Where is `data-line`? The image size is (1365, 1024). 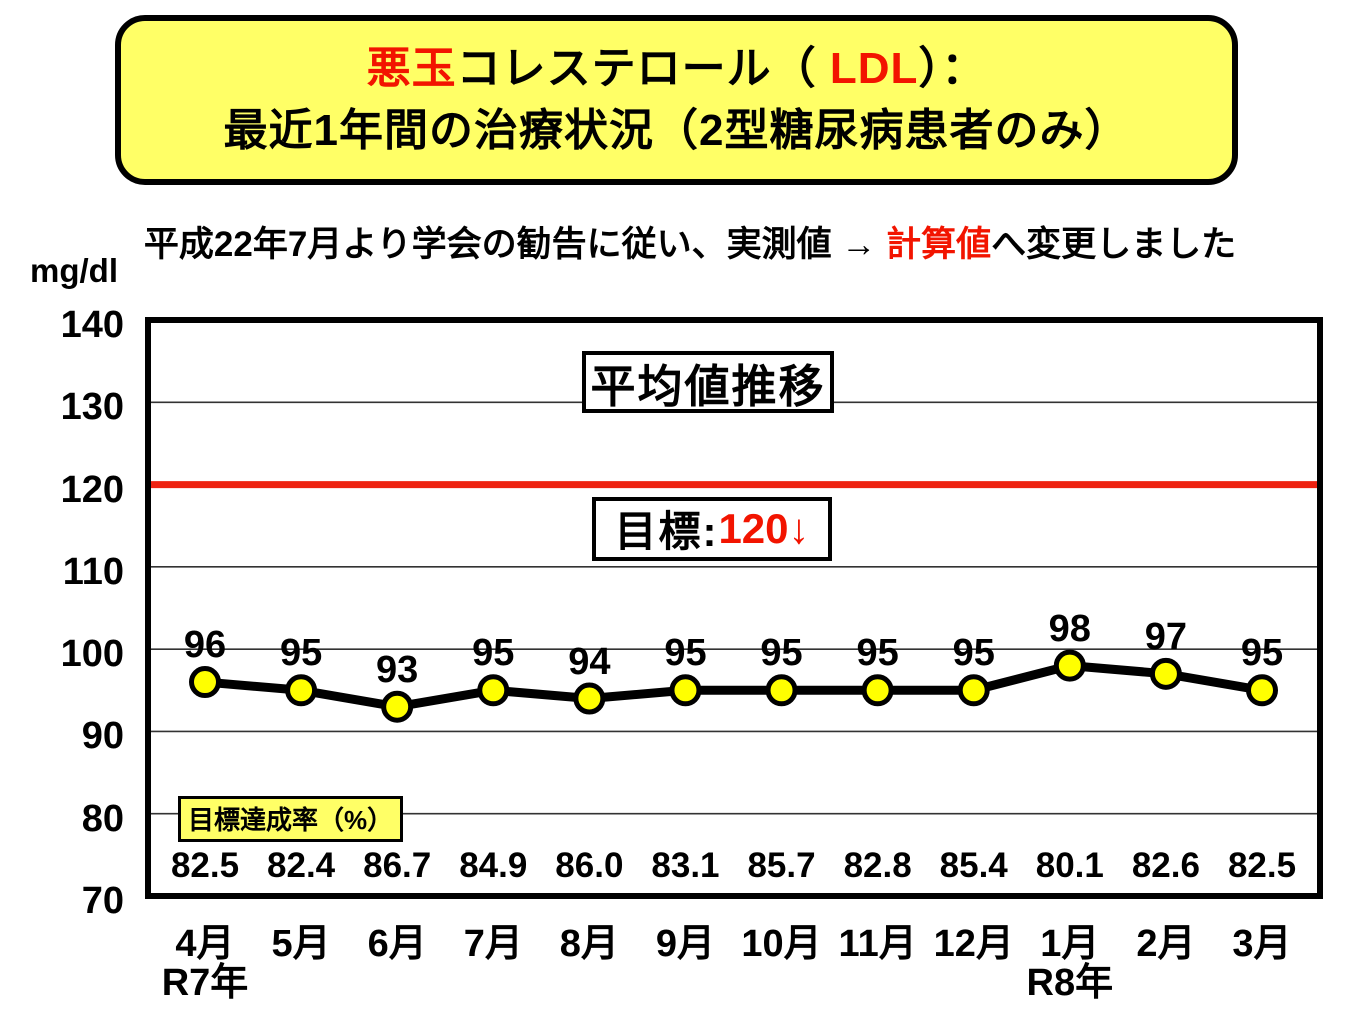
data-line is located at coordinates (733, 686).